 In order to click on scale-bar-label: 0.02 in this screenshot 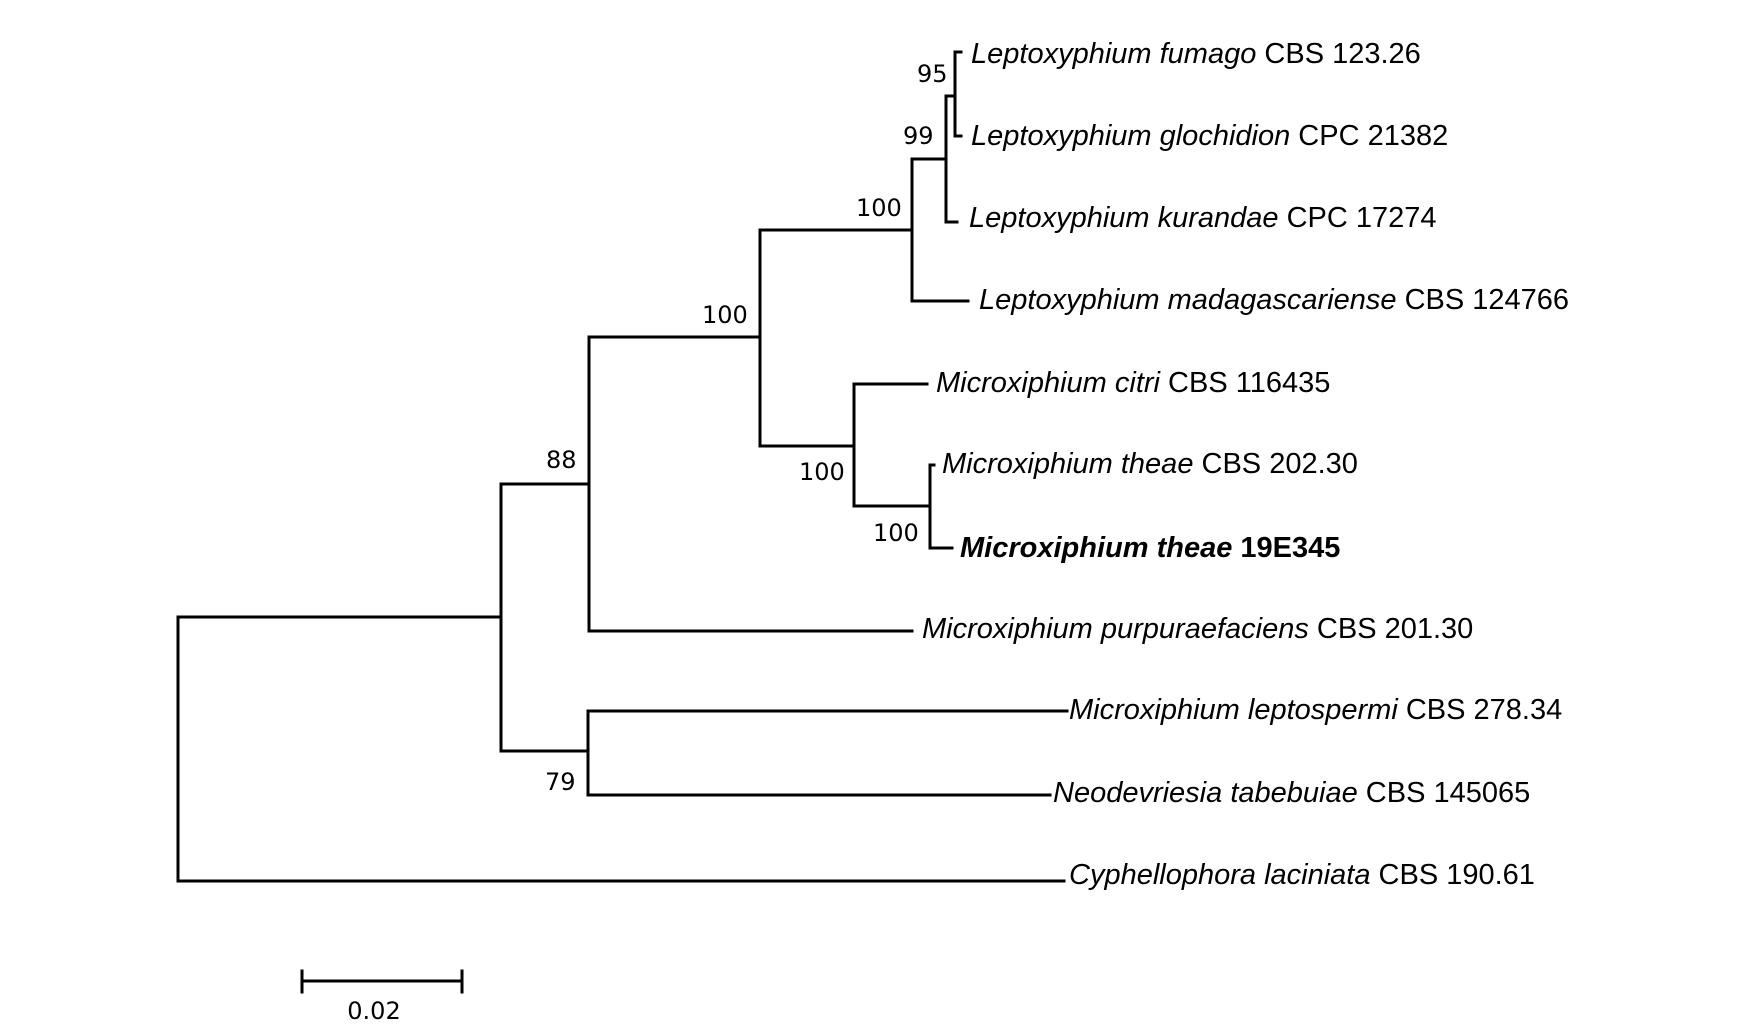, I will do `click(373, 1011)`.